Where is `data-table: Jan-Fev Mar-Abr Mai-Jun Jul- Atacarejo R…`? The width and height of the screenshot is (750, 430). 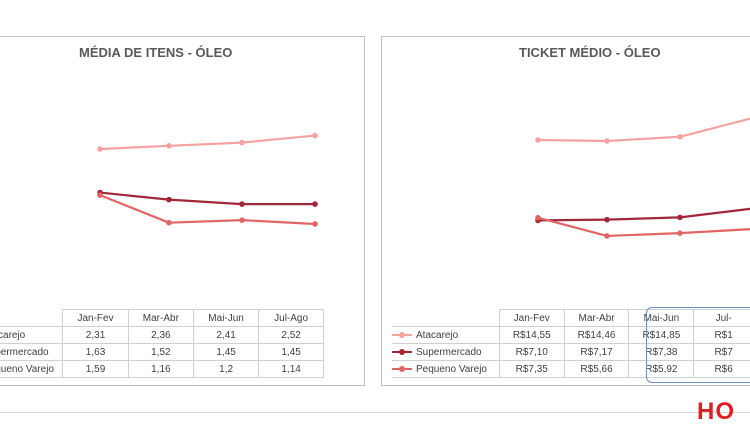 data-table: Jan-Fev Mar-Abr Mai-Jun Jul- Atacarejo R… is located at coordinates (571, 343).